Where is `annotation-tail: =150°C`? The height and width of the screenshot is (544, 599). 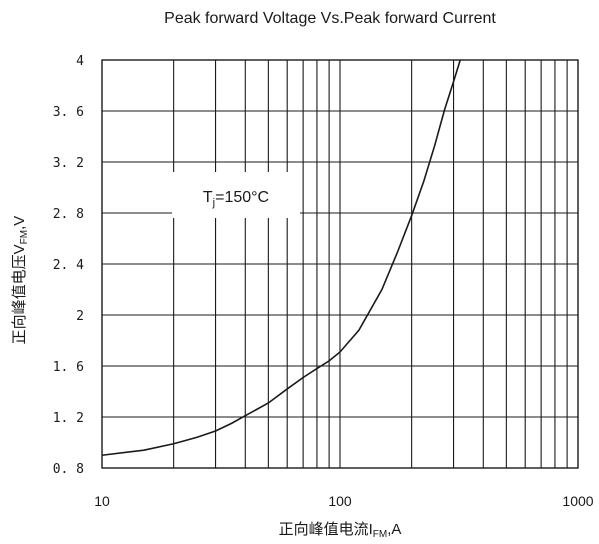 annotation-tail: =150°C is located at coordinates (242, 197).